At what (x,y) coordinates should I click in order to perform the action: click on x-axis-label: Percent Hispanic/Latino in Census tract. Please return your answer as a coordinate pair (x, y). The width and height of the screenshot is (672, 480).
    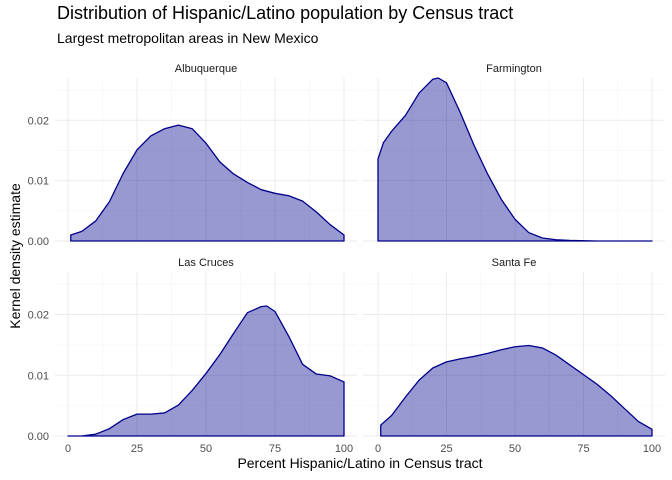
    Looking at the image, I should click on (360, 463).